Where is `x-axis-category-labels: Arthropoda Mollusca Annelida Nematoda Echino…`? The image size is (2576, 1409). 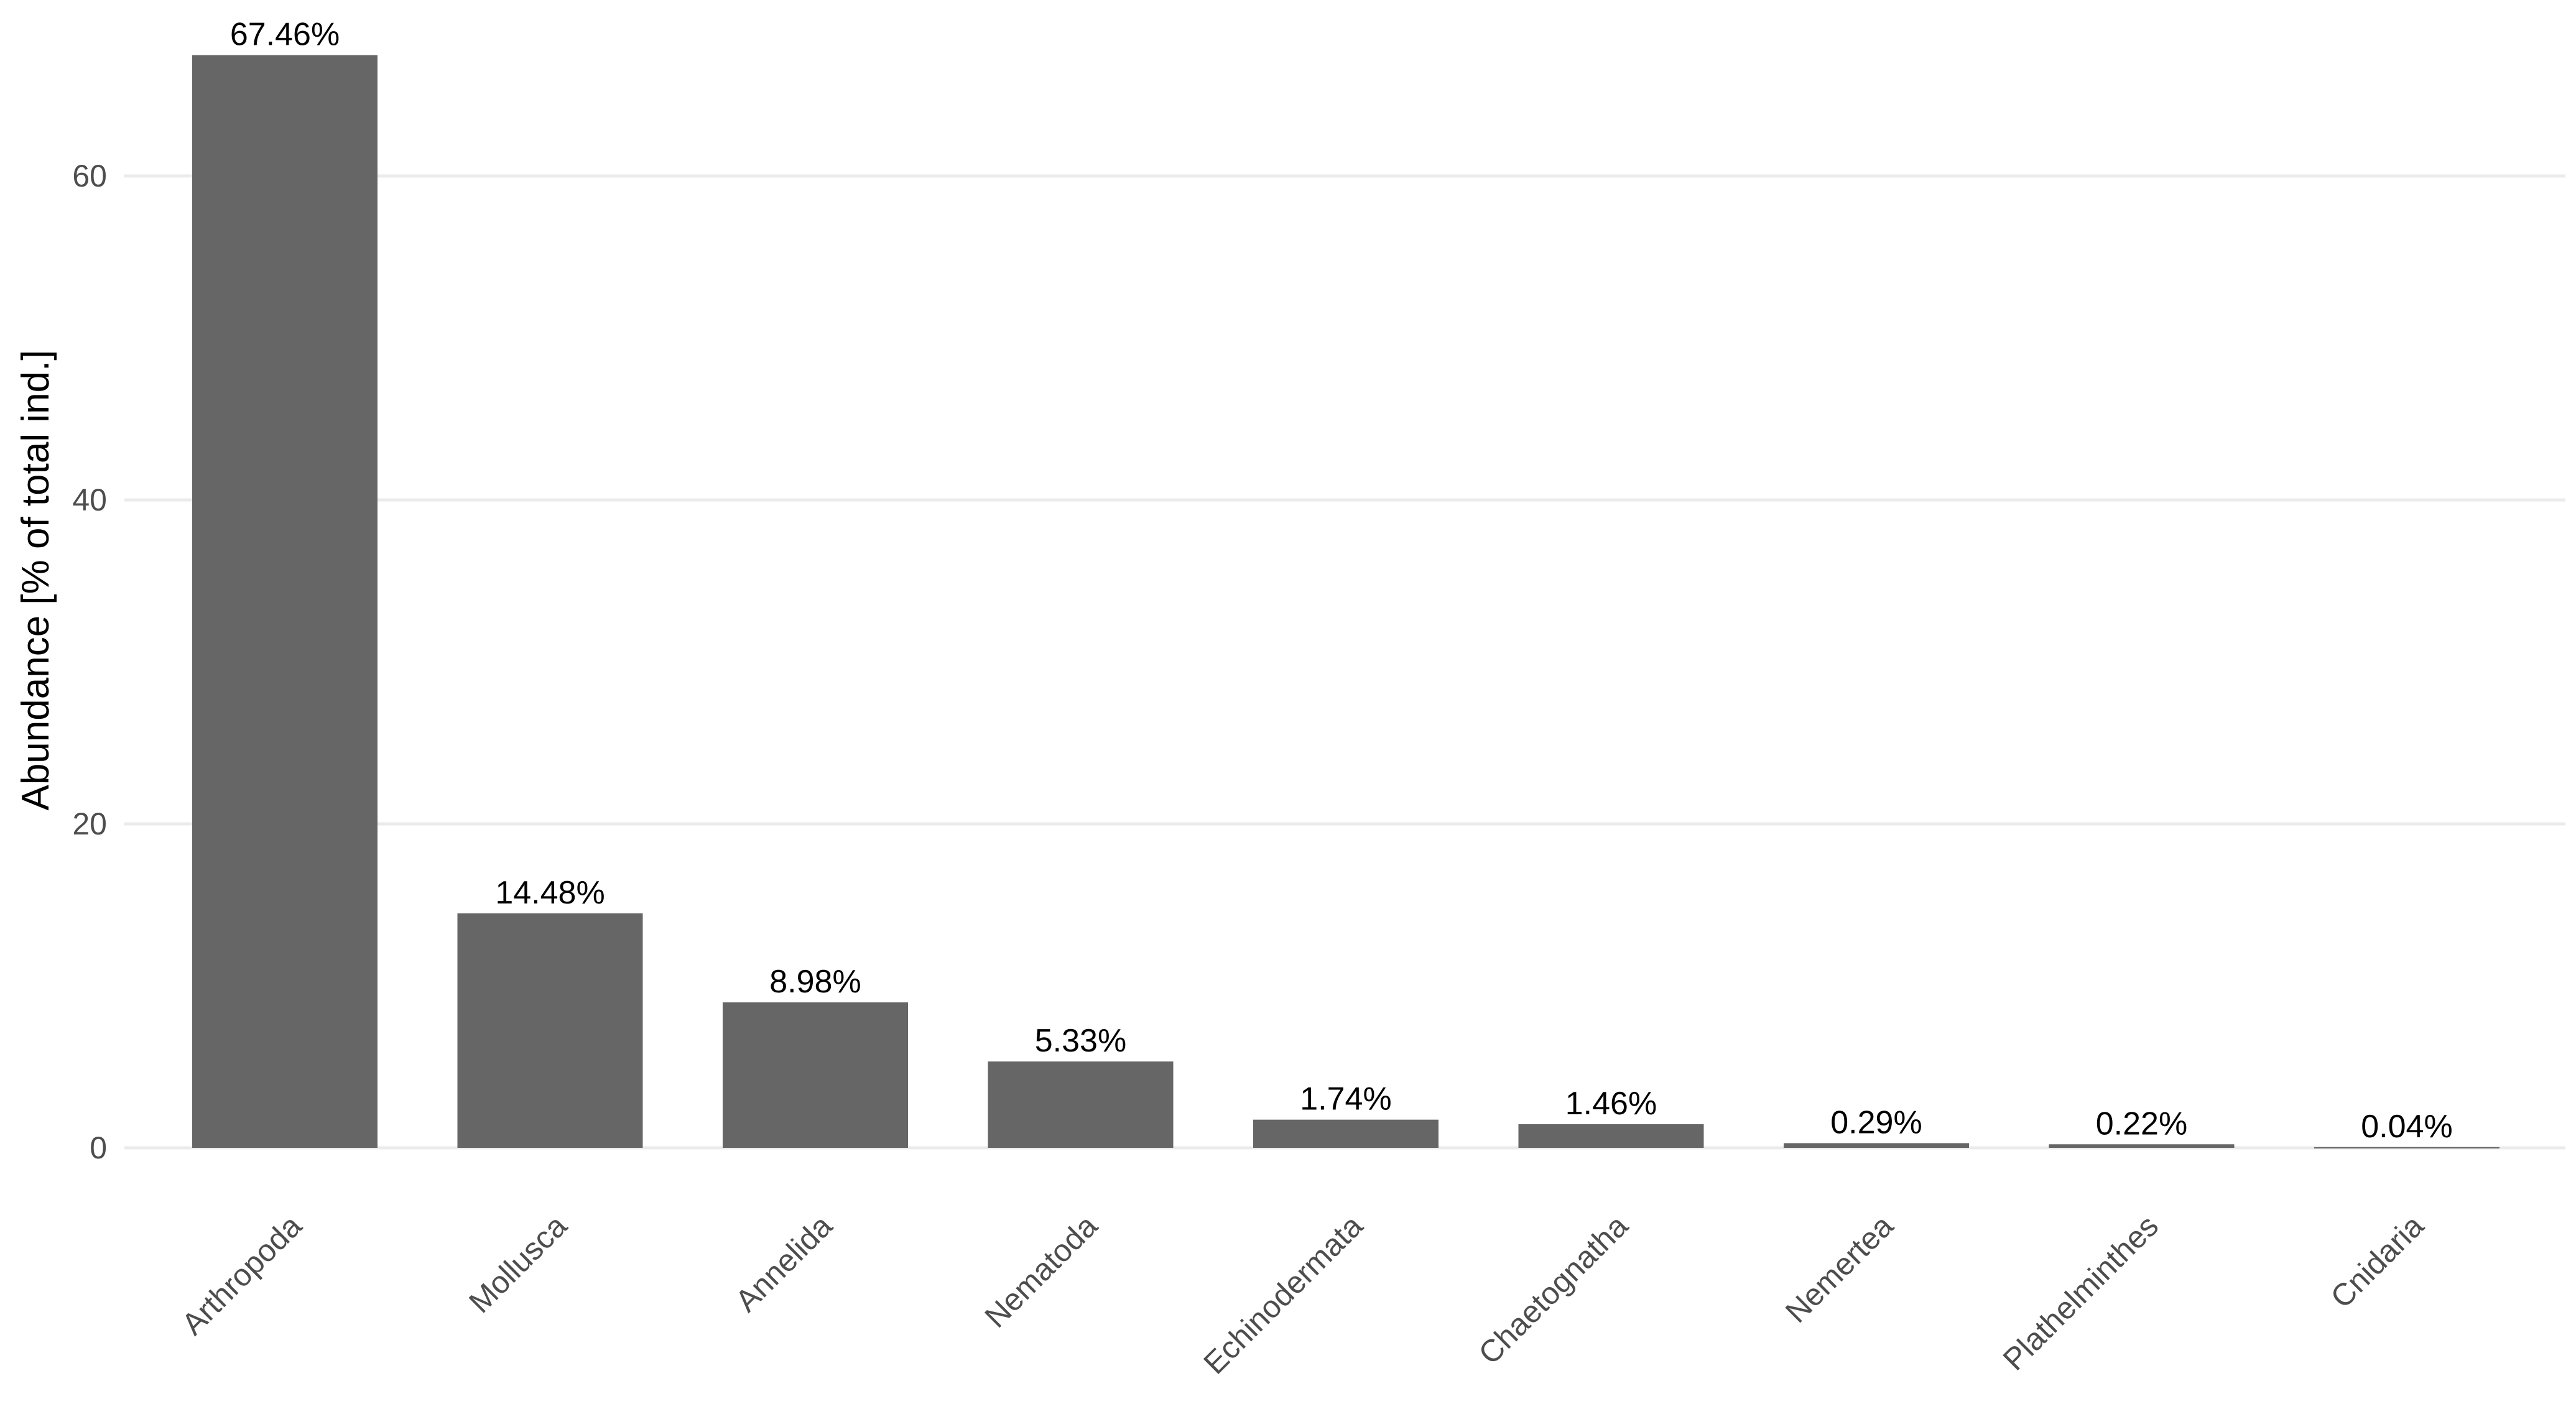 x-axis-category-labels: Arthropoda Mollusca Annelida Nematoda Echino… is located at coordinates (1303, 1294).